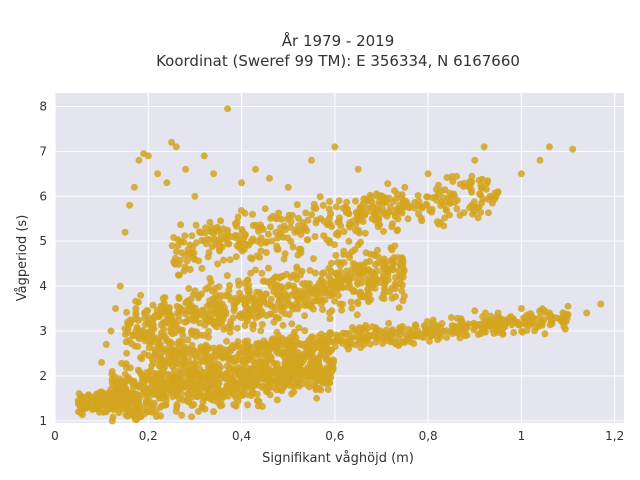  I want to click on x-tick-label: 0,8, so click(428, 436).